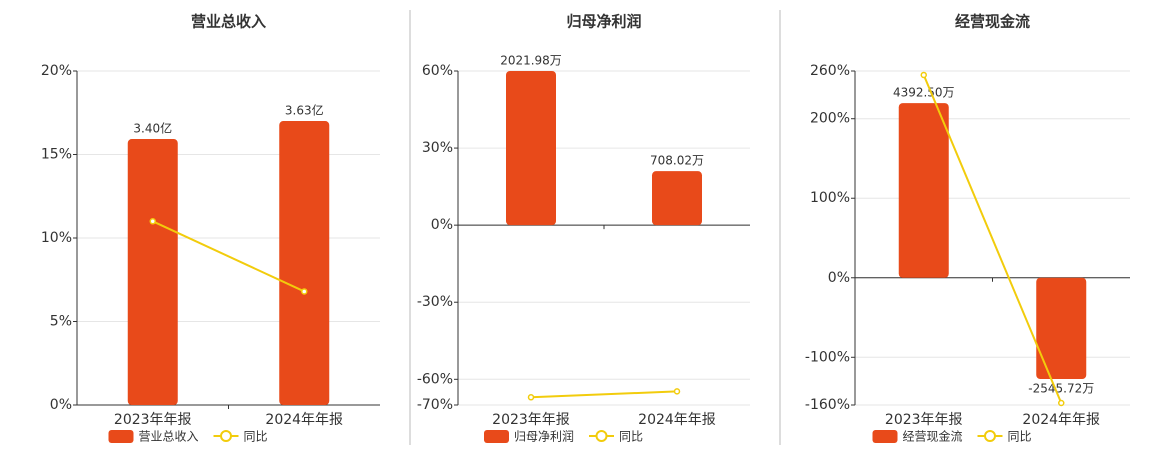  What do you see at coordinates (437, 71) in the screenshot?
I see `y-tick-label: 60%` at bounding box center [437, 71].